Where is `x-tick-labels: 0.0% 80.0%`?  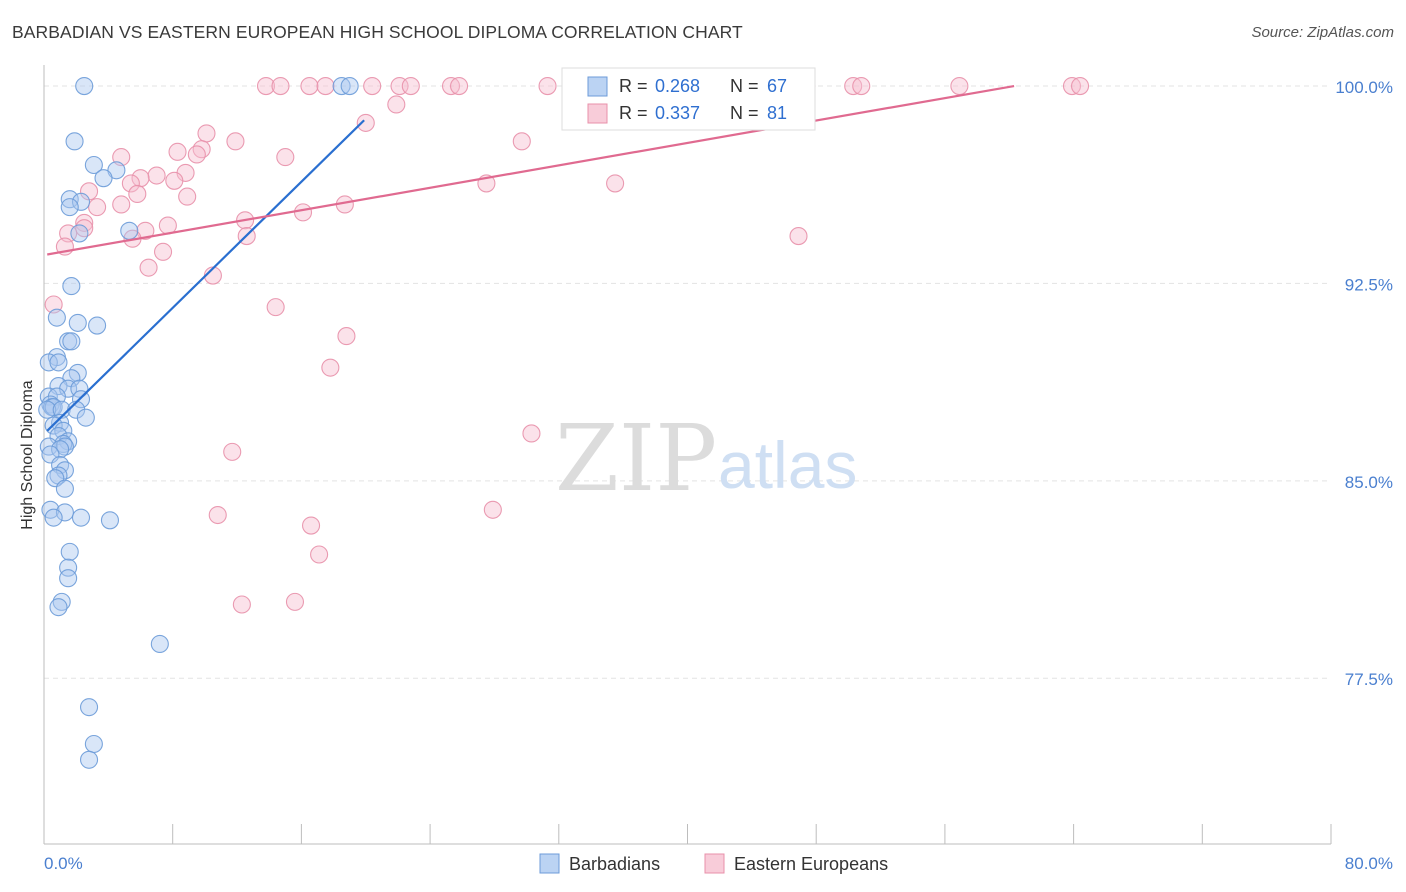
x-tick-labels: 0.0% 80.0% is located at coordinates (718, 863).